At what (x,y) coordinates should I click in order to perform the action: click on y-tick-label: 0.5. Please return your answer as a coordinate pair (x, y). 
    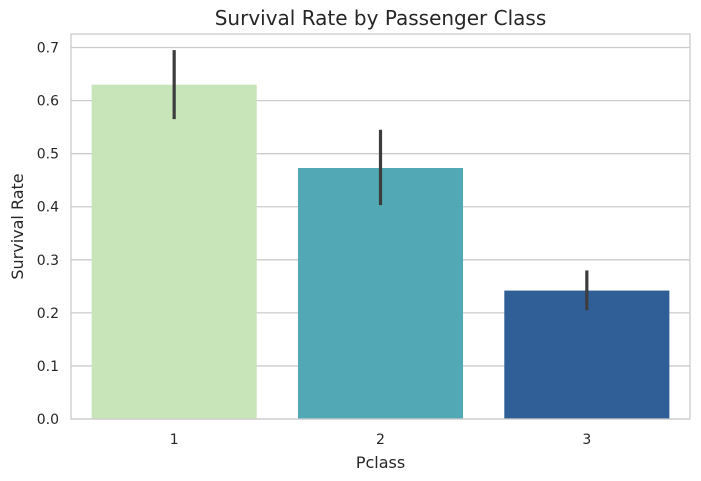
    Looking at the image, I should click on (48, 155).